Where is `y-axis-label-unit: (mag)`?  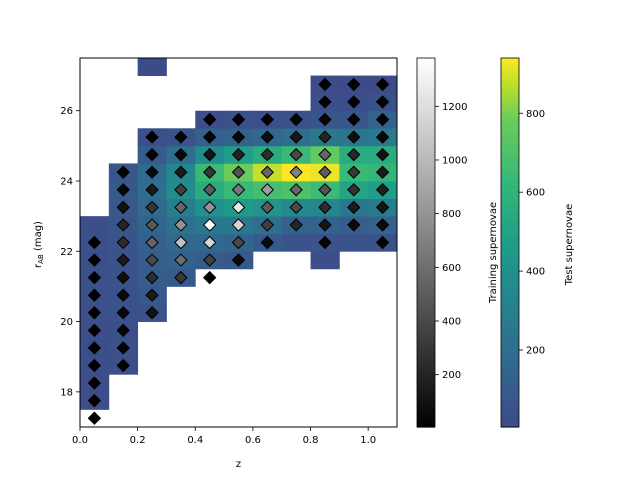 y-axis-label-unit: (mag) is located at coordinates (38, 237).